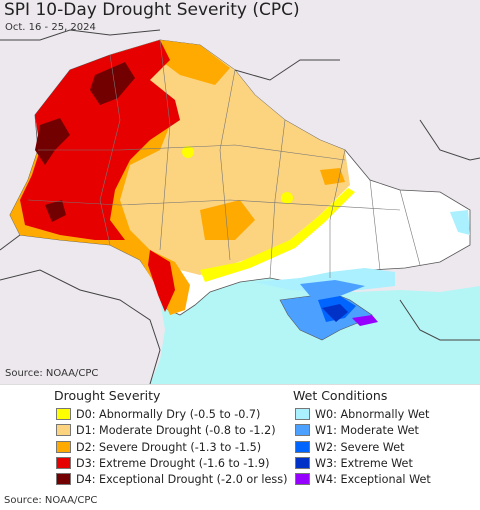  Describe the element at coordinates (340, 395) in the screenshot. I see `wet-conditions-heading: Wet Conditions` at that location.